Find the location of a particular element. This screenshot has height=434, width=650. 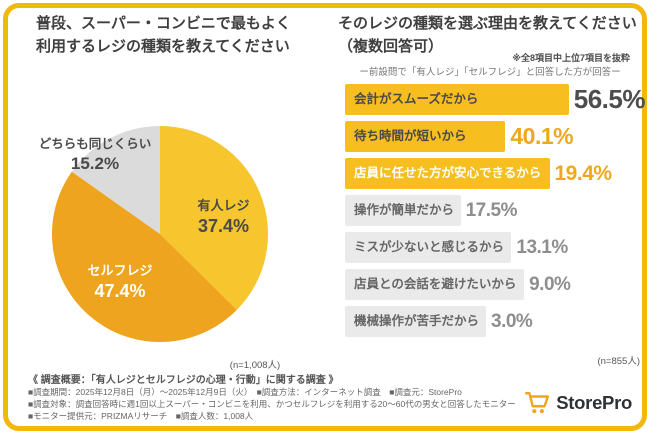

pie-label-self: セルフレジ 47.4% is located at coordinates (120, 282).